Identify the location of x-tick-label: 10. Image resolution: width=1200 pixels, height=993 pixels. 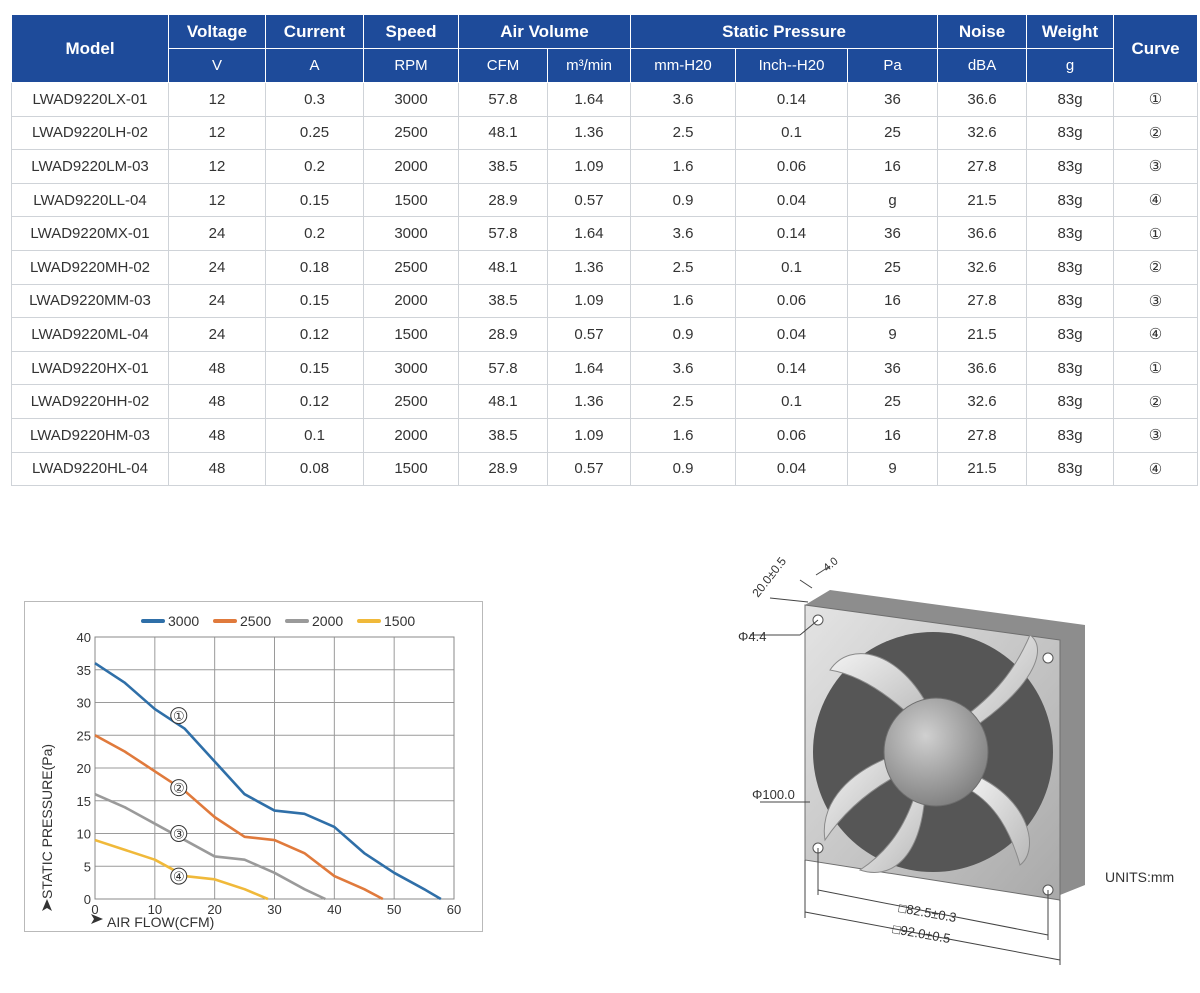
(155, 909).